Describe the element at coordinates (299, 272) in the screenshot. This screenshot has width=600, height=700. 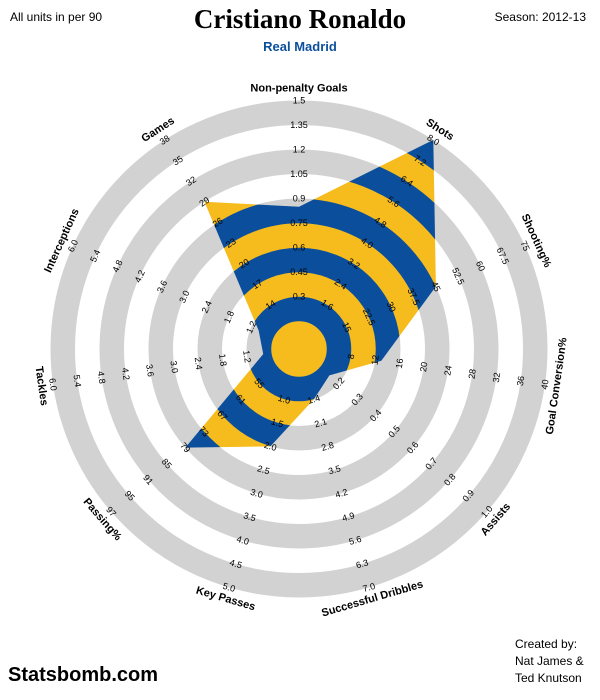
I see `tick-label: 0.45` at that location.